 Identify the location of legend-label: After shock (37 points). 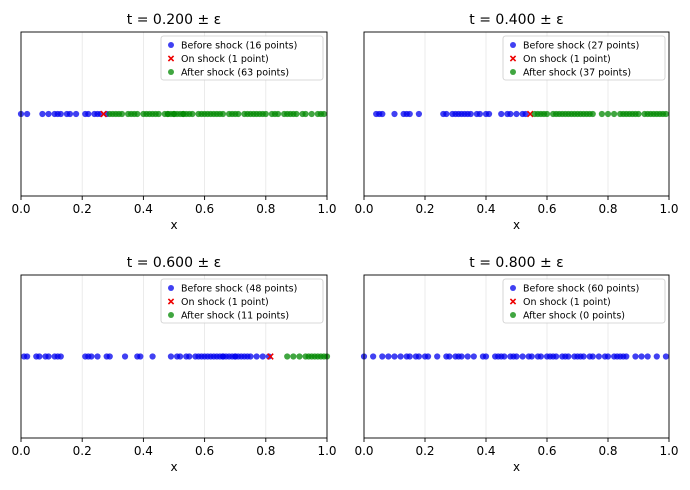
(577, 73).